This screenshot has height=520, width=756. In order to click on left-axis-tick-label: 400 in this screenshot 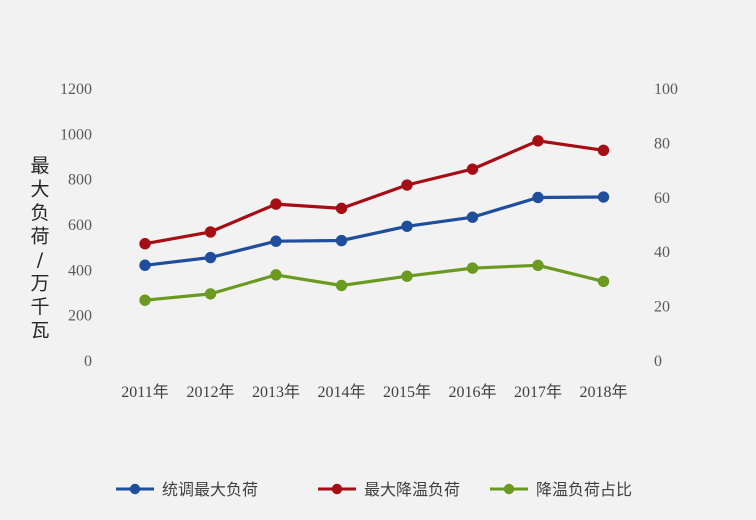, I will do `click(80, 270)`.